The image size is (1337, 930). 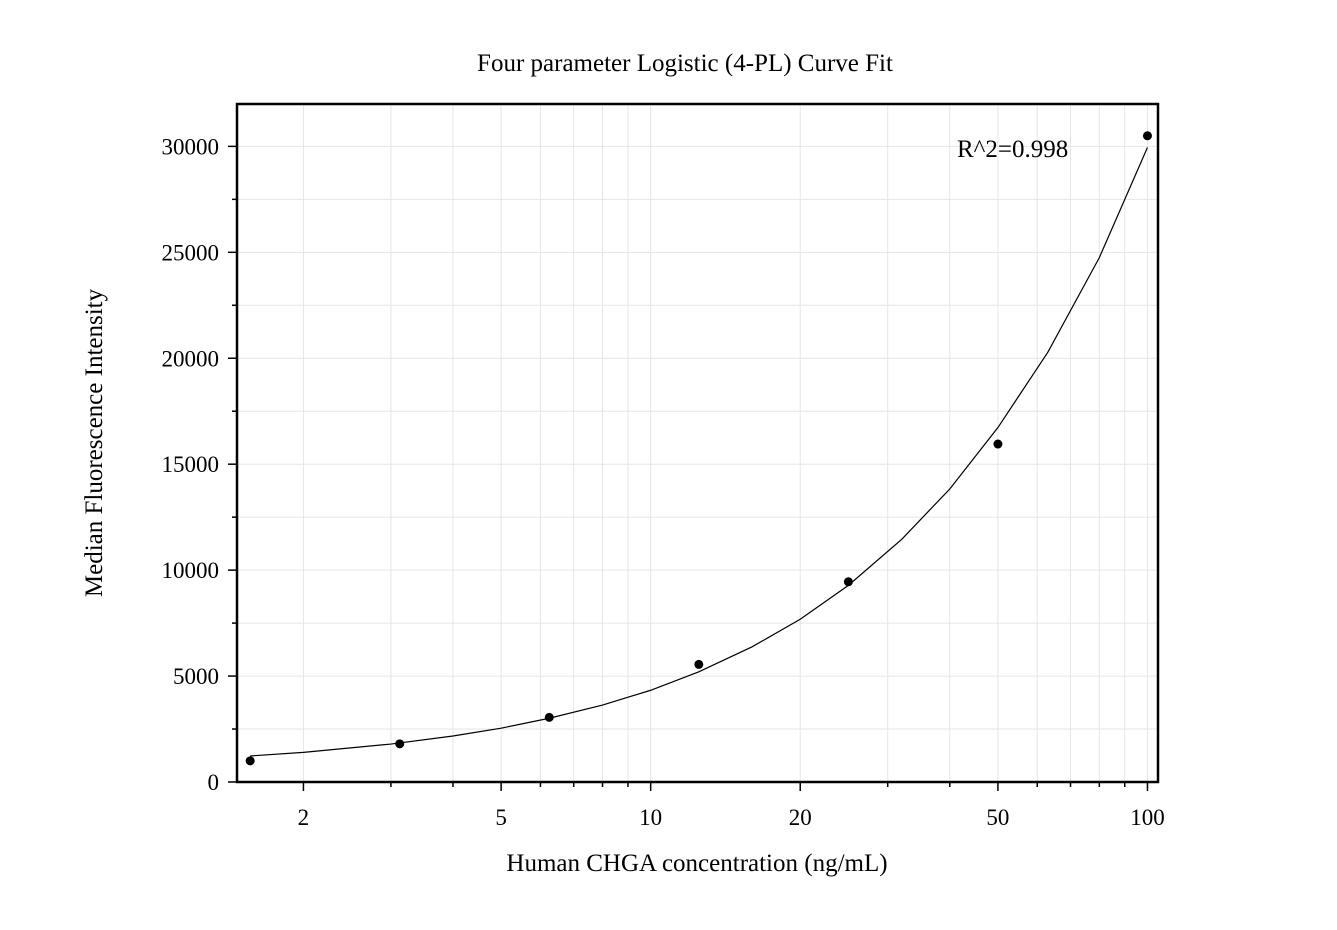 I want to click on x-tick-label: 100, so click(x=1147, y=817).